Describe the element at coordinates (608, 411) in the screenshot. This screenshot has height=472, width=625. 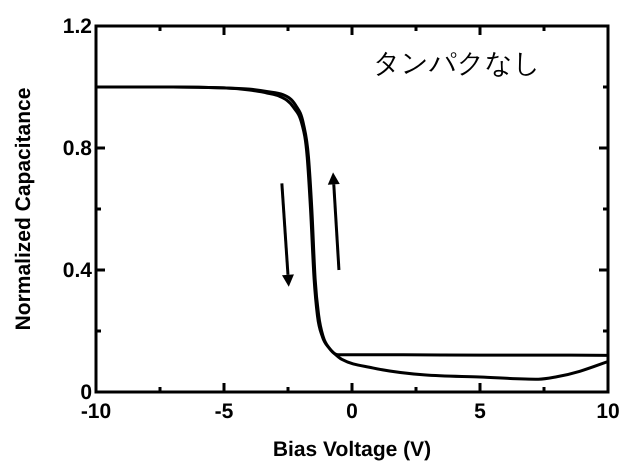
I see `x-tick-label: 10` at that location.